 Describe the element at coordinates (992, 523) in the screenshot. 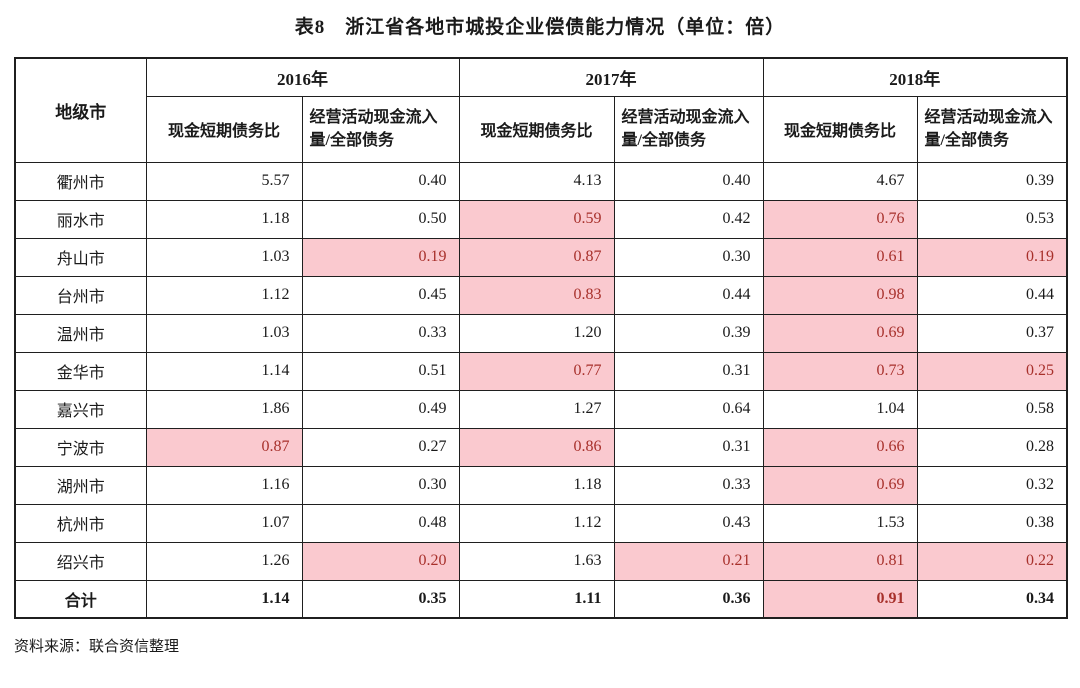

I see `value-cell: 0.38` at that location.